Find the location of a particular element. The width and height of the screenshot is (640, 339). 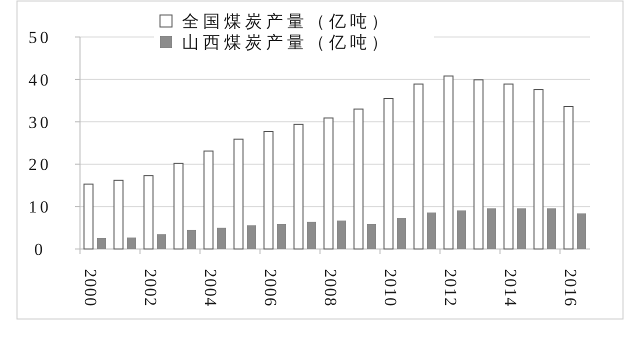

x-tick-label: 2004 is located at coordinates (210, 288).